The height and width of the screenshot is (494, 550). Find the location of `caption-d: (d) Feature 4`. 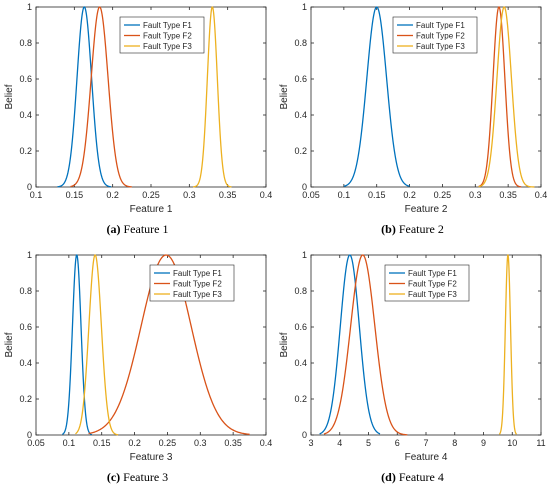

caption-d: (d) Feature 4 is located at coordinates (412, 477).